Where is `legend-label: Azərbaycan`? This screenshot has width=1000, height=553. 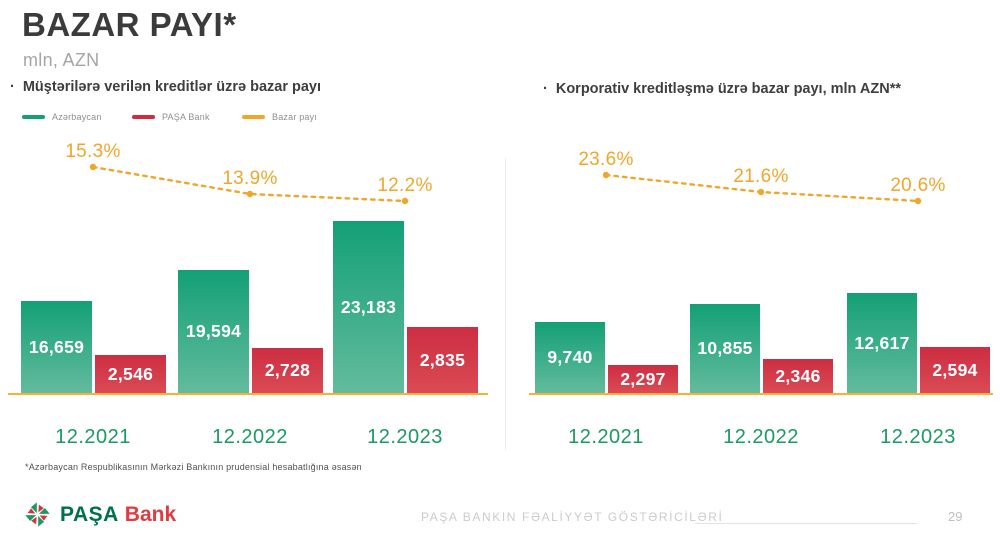 legend-label: Azərbaycan is located at coordinates (77, 117).